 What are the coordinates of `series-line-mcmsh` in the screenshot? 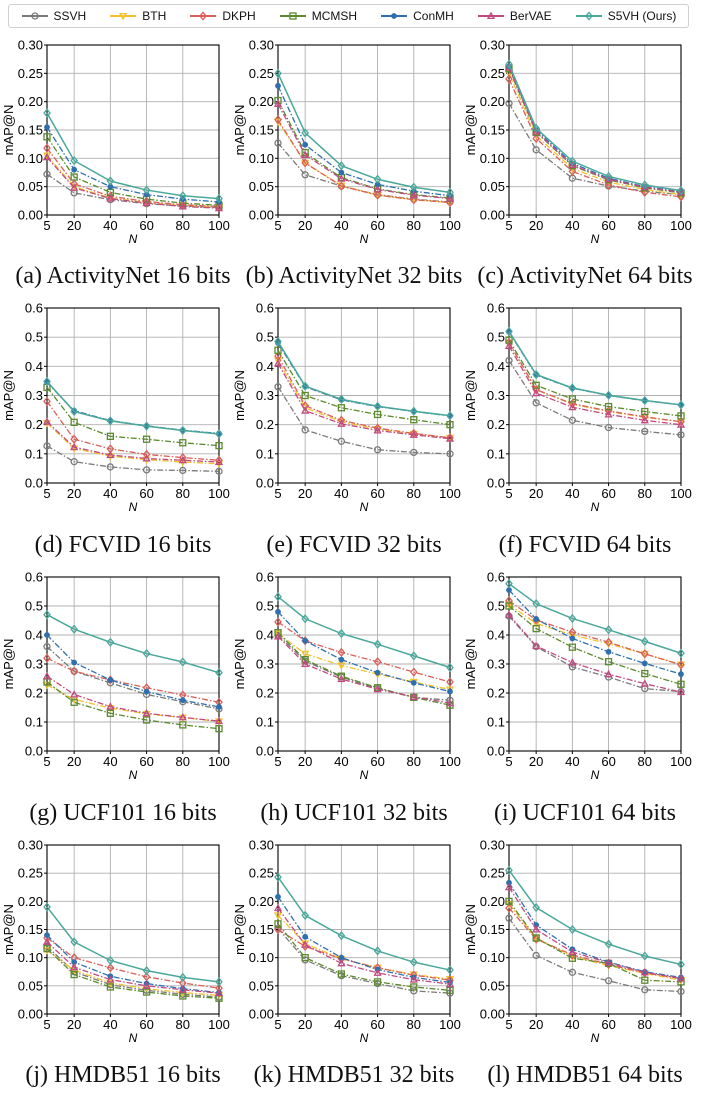 It's located at (595, 941).